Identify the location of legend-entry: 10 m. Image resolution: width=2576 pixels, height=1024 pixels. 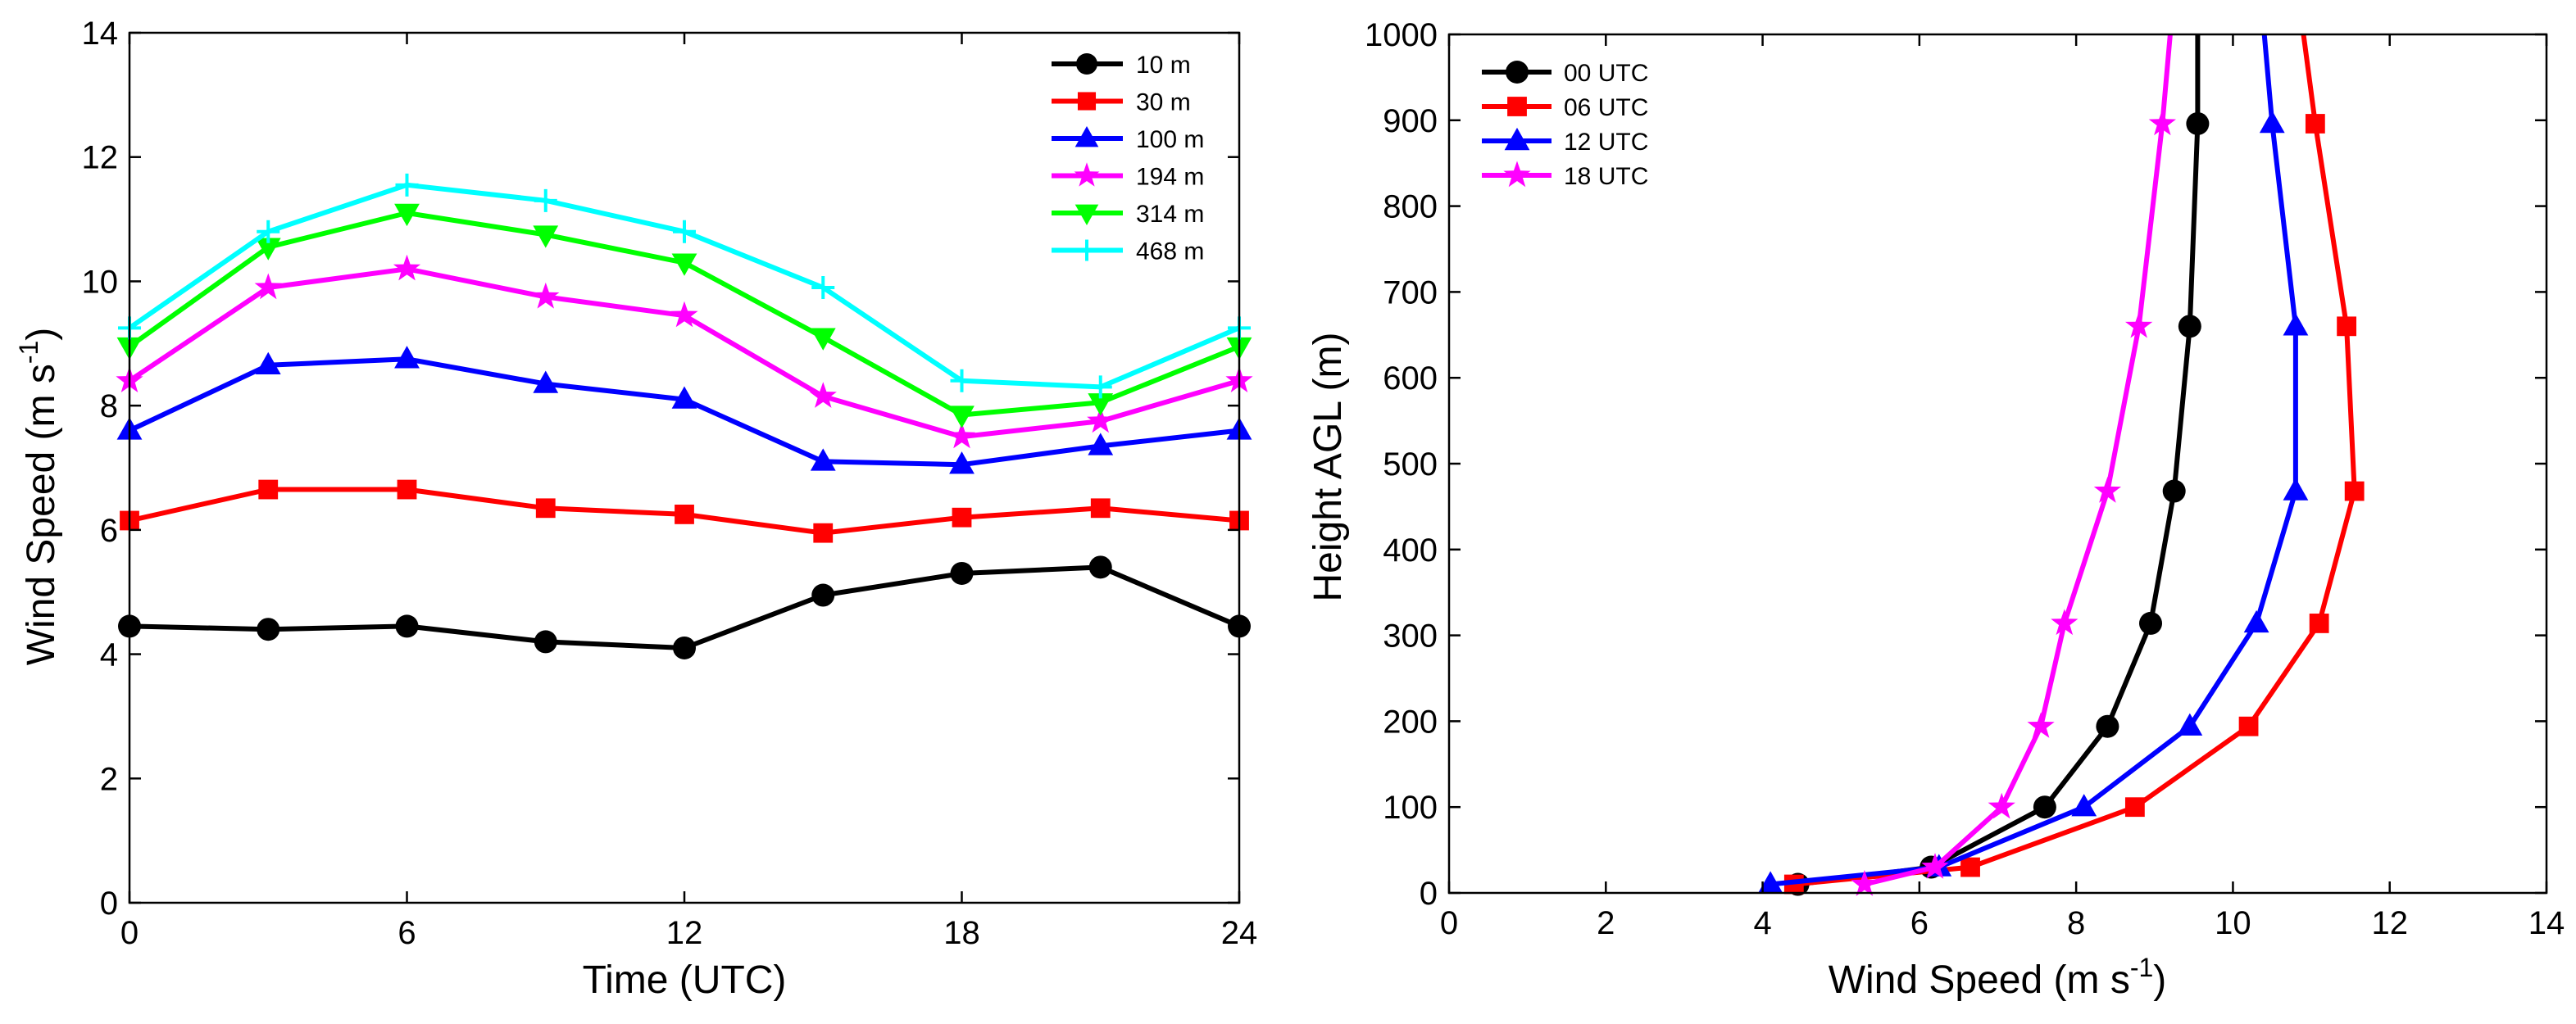
(1121, 65).